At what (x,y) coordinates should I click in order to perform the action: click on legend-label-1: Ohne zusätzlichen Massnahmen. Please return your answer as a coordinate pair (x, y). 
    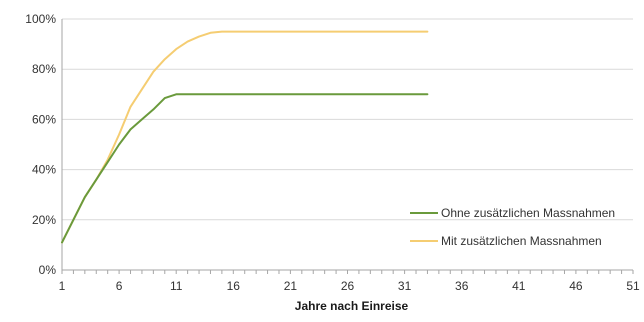
    Looking at the image, I should click on (528, 213).